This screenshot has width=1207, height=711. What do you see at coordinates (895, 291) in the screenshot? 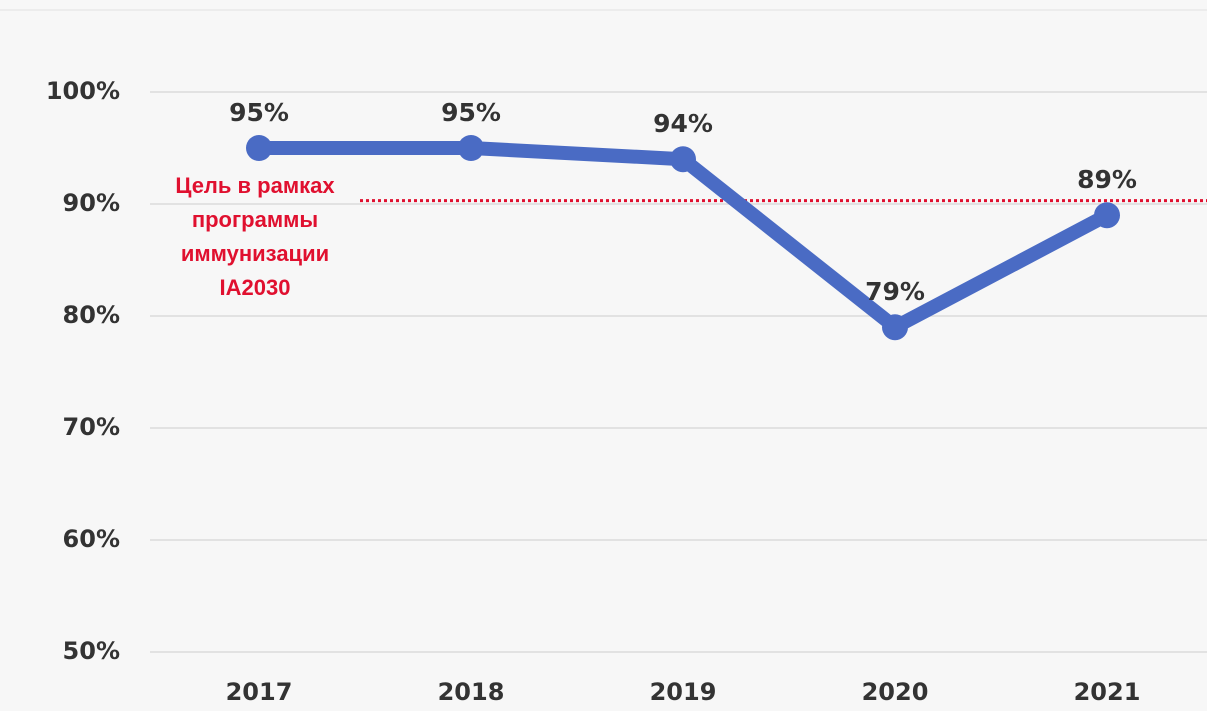
I see `value-label: 79%` at bounding box center [895, 291].